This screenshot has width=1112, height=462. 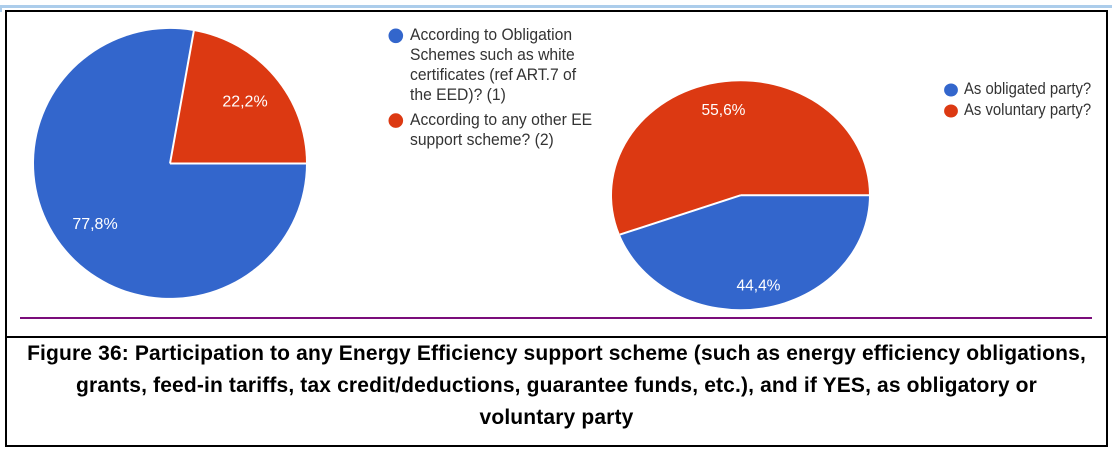 What do you see at coordinates (244, 102) in the screenshot?
I see `svg-text: 22,2%` at bounding box center [244, 102].